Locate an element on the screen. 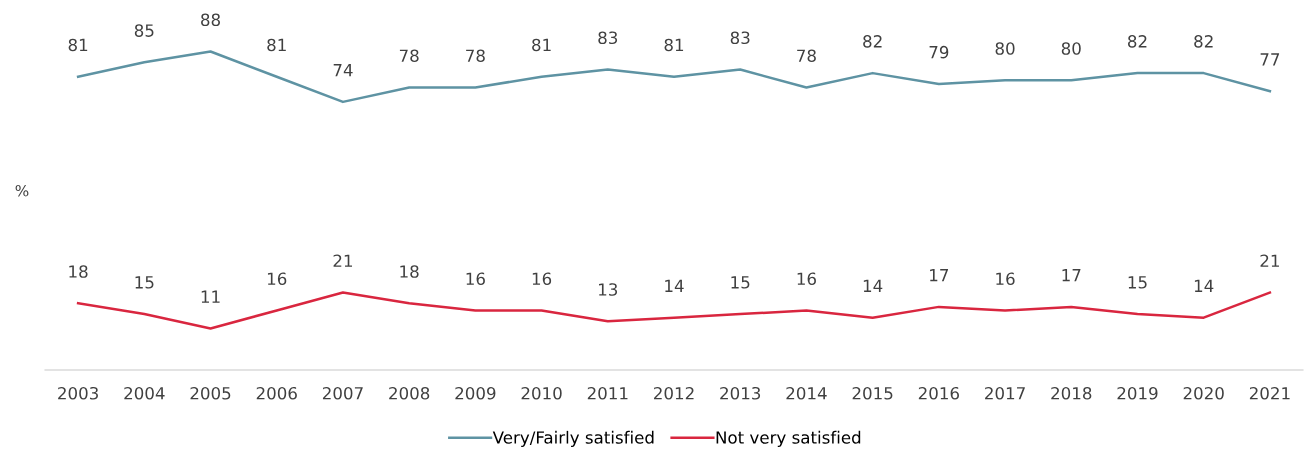  x-tick-label: 2018 is located at coordinates (1071, 393).